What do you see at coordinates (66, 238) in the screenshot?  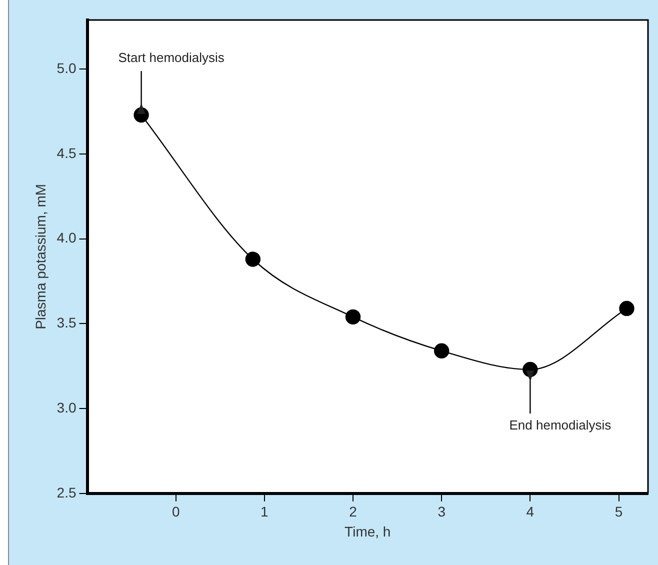 I see `y-tick-label: 4.0` at bounding box center [66, 238].